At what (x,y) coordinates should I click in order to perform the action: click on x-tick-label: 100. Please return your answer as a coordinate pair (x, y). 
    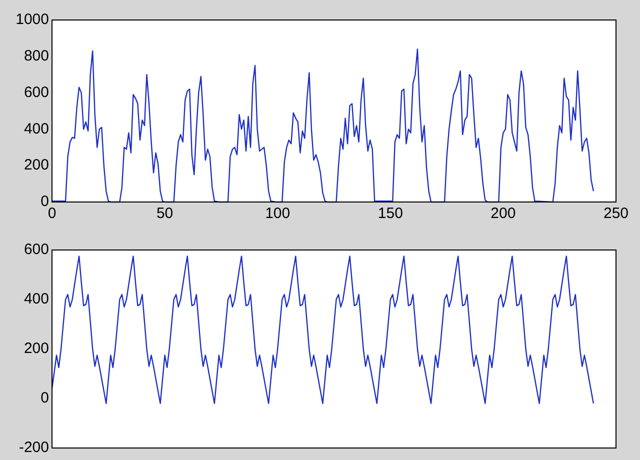
    Looking at the image, I should click on (277, 213).